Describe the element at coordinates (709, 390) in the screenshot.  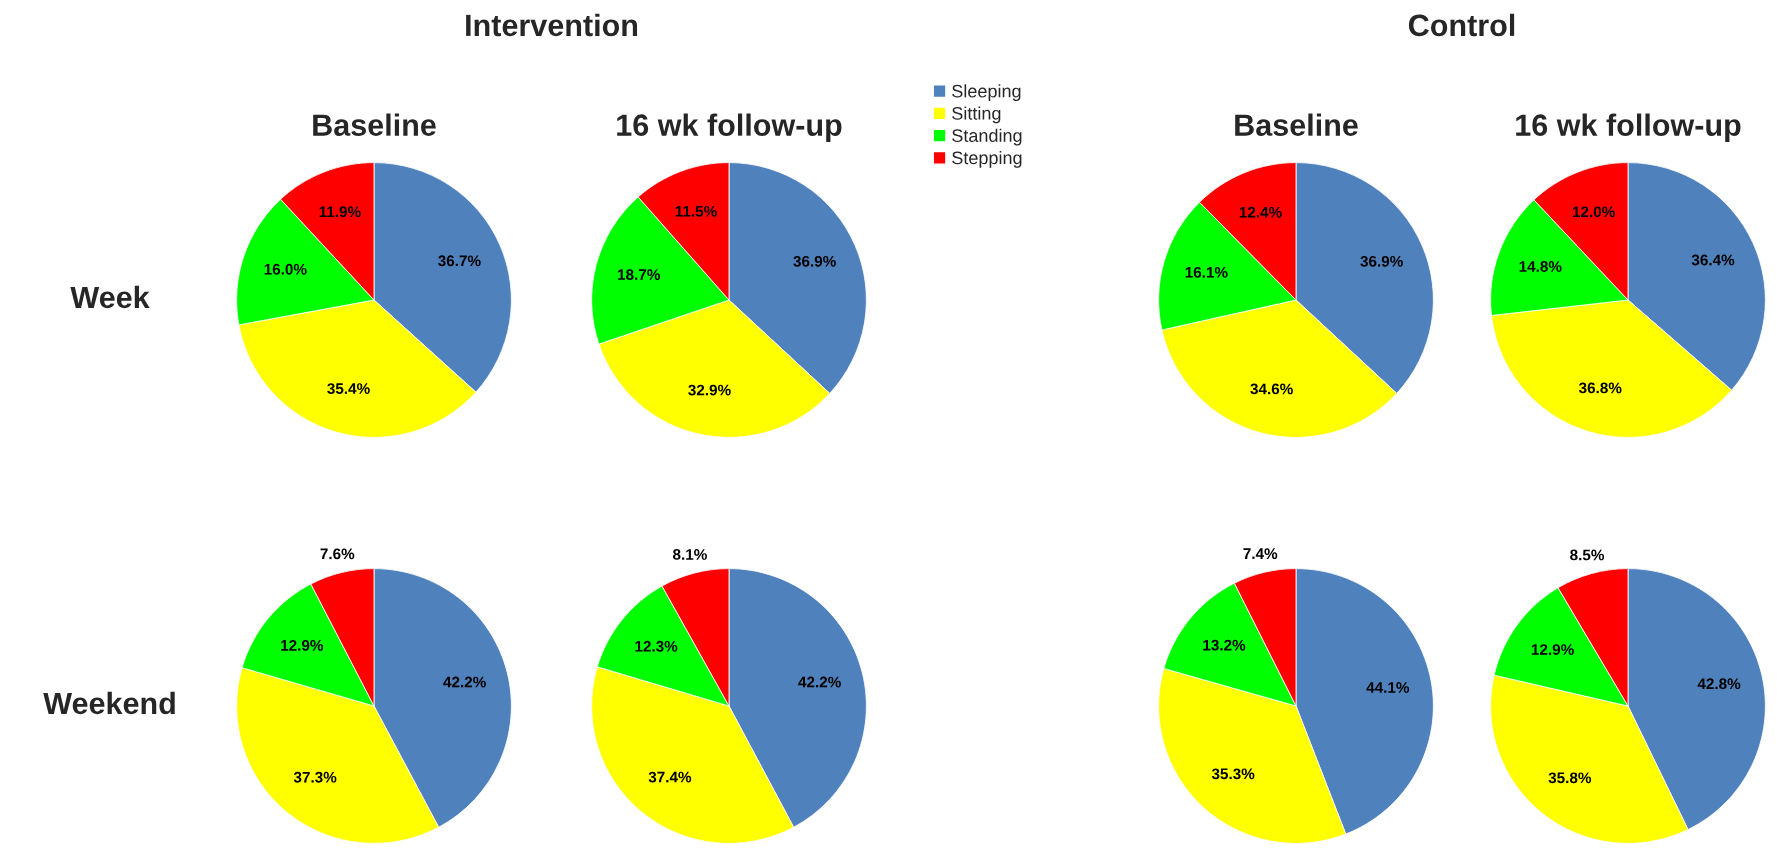
I see `data-label: 32.9%` at that location.